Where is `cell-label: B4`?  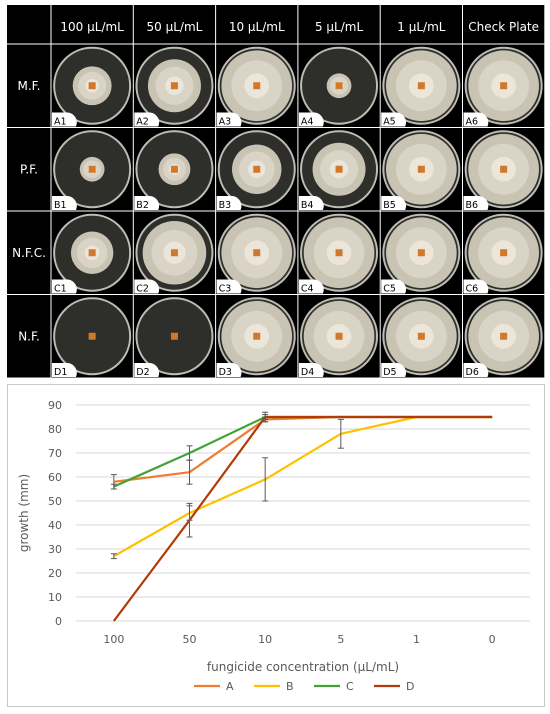
cell-label: B4 is located at coordinates (307, 205).